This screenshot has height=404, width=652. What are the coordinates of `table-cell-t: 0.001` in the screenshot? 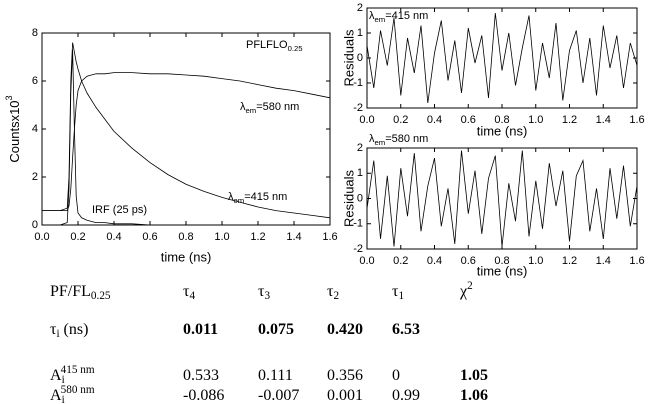 It's located at (345, 395).